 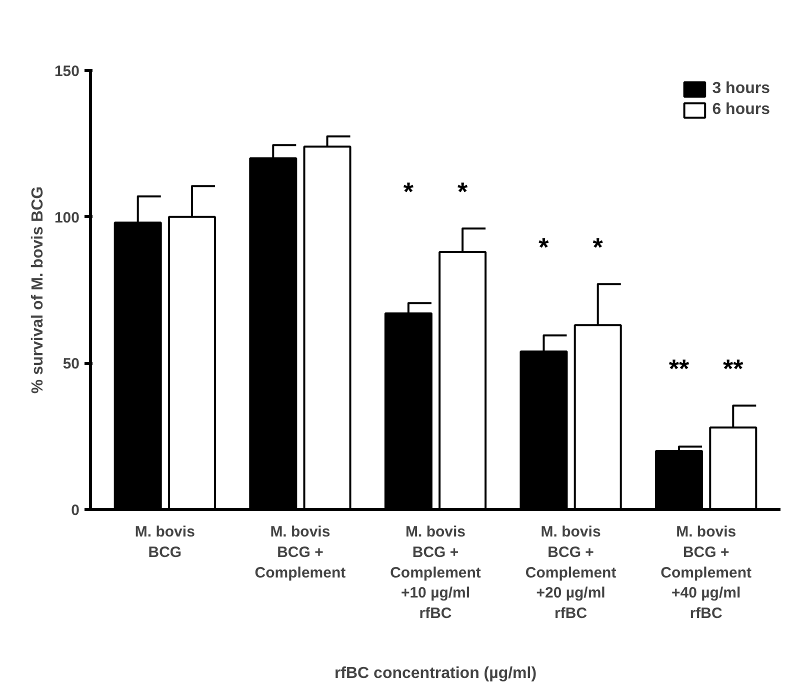 What do you see at coordinates (71, 364) in the screenshot?
I see `y-tick-label: 50` at bounding box center [71, 364].